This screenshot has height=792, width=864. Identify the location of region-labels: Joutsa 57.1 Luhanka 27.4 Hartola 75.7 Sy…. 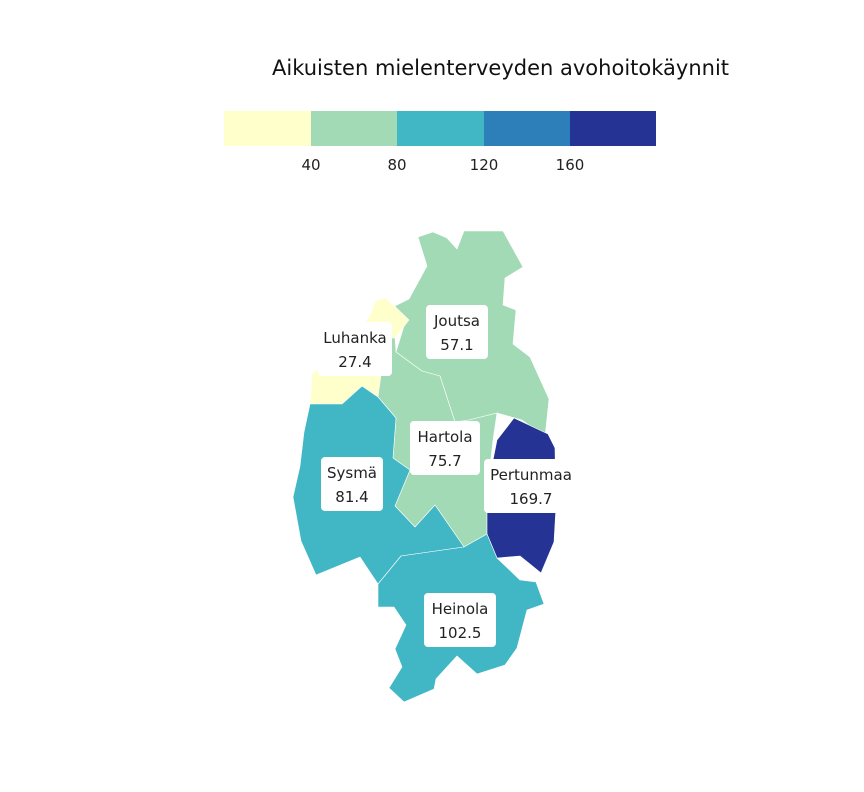
(448, 476).